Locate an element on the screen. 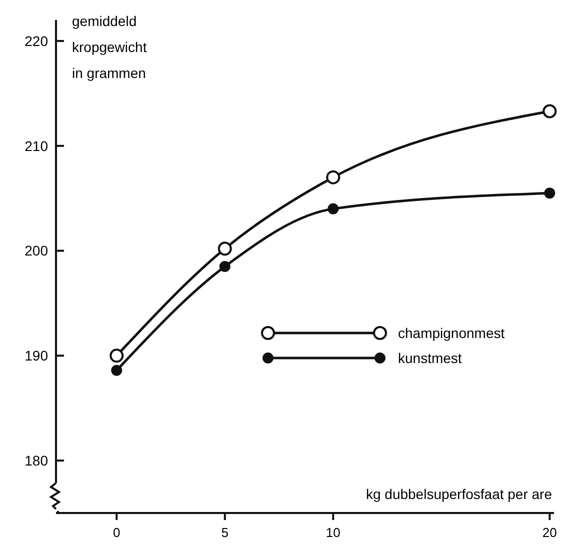  x-axis-title: kg dubbelsuperfosfaat per are is located at coordinates (459, 494).